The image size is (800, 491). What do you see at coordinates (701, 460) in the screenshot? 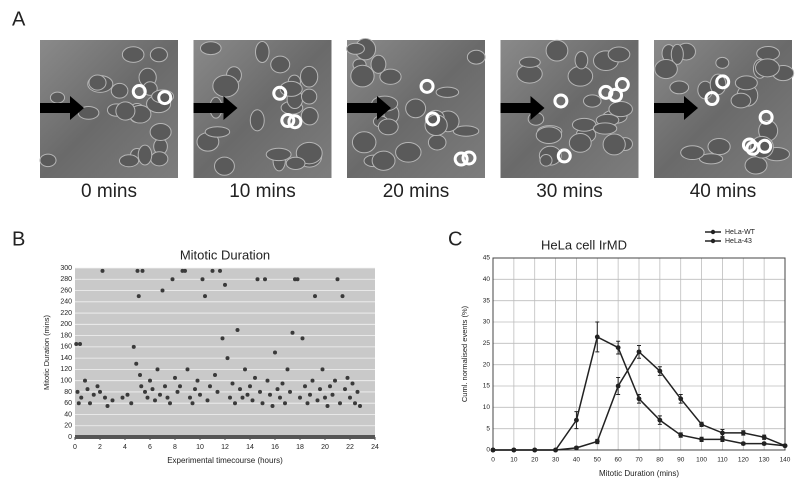
I see `x-tick-label: 100` at bounding box center [701, 460].